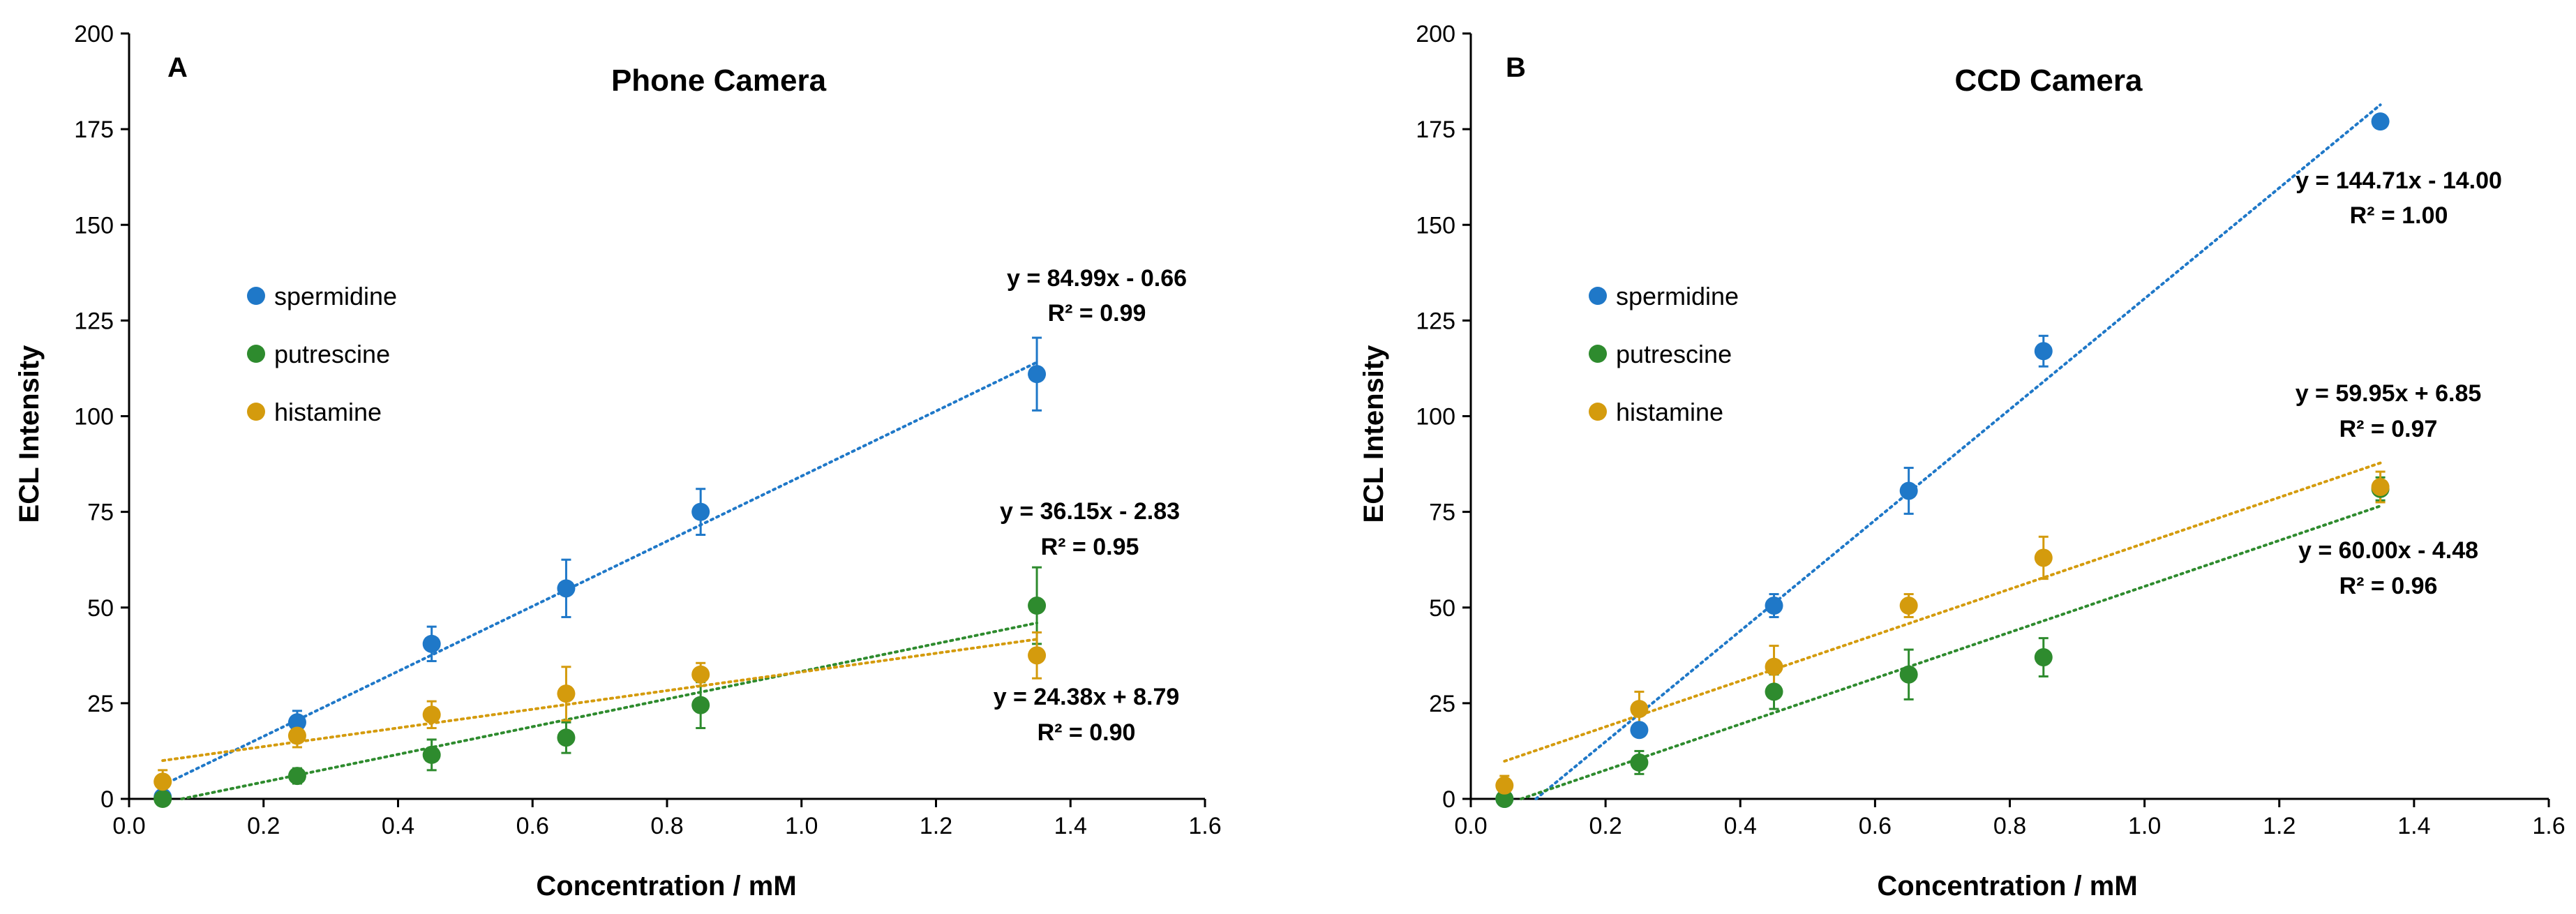 The width and height of the screenshot is (2576, 914). Describe the element at coordinates (1090, 511) in the screenshot. I see `equation-putrescine: y = 36.15x - 2.83` at that location.